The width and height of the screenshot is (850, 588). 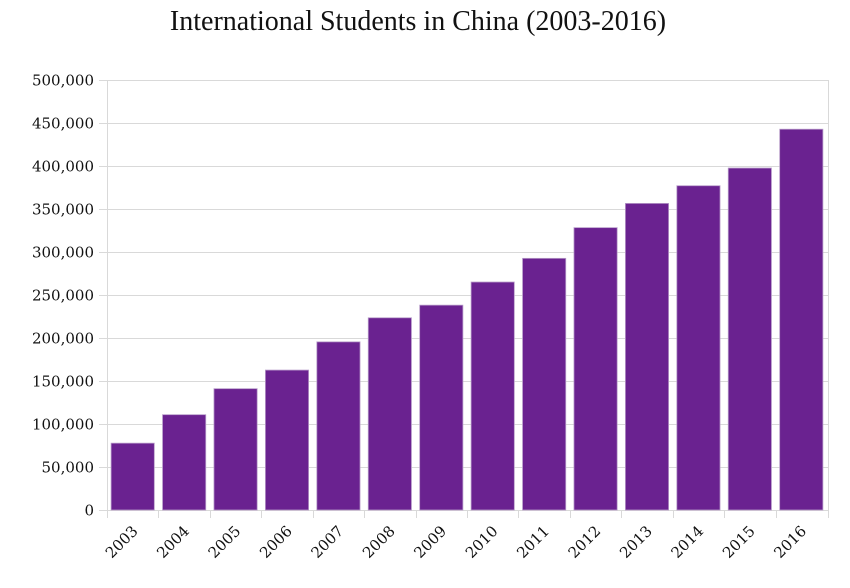 What do you see at coordinates (338, 426) in the screenshot?
I see `bar-2007` at bounding box center [338, 426].